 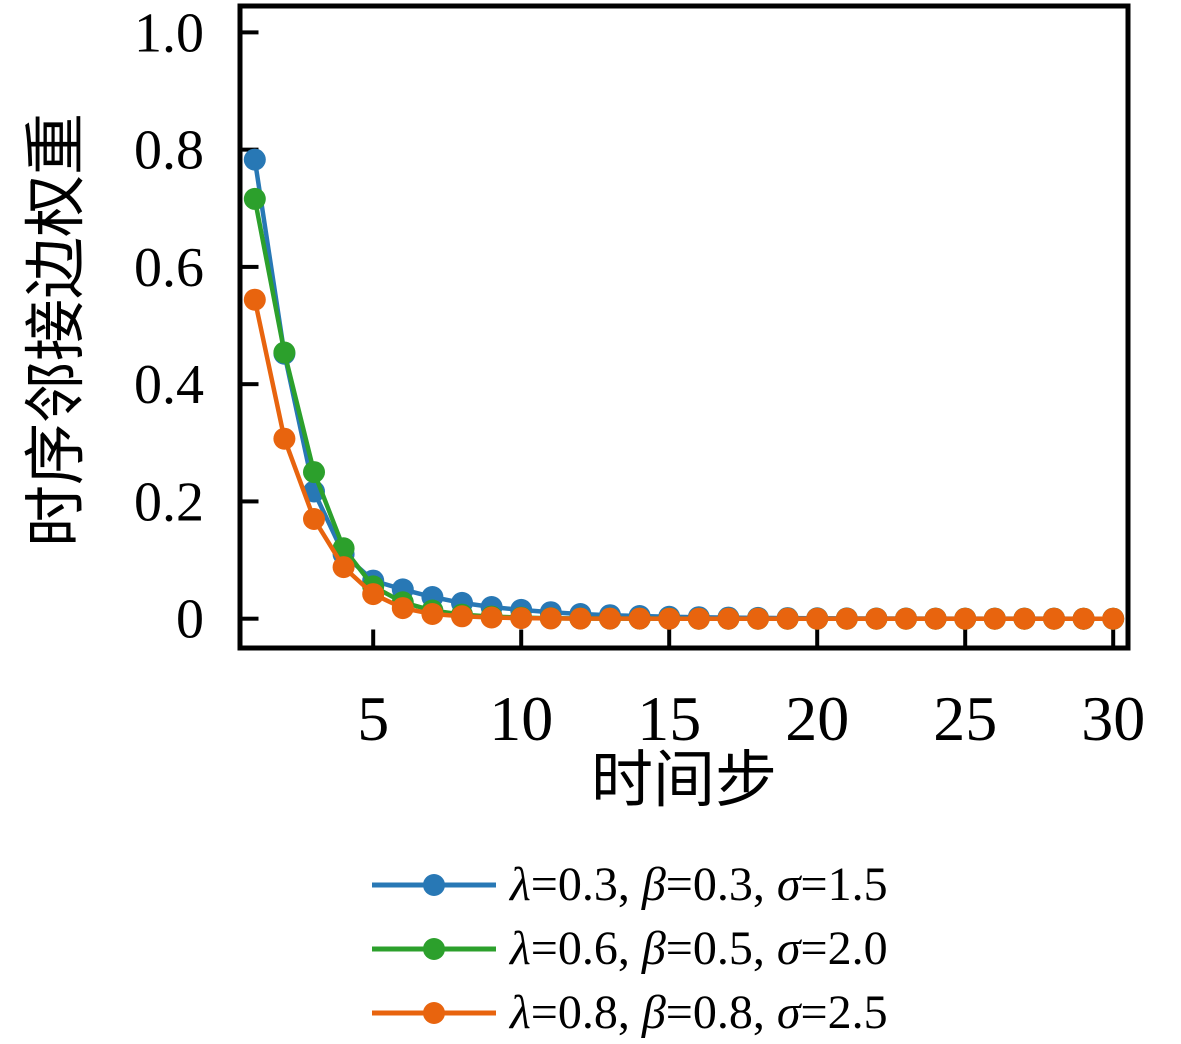 I want to click on y-tick-label: 0.8, so click(x=169, y=151).